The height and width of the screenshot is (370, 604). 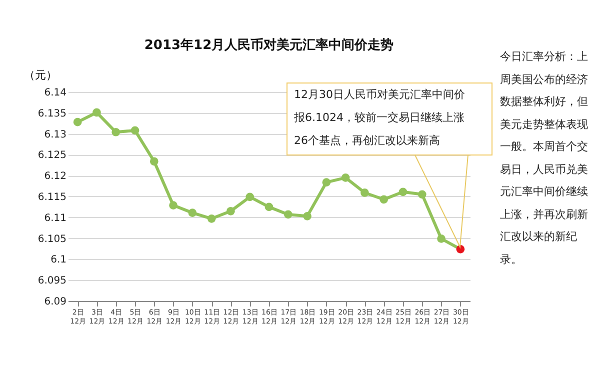 What do you see at coordinates (55, 93) in the screenshot?
I see `y-tick-label: 6.14` at bounding box center [55, 93].